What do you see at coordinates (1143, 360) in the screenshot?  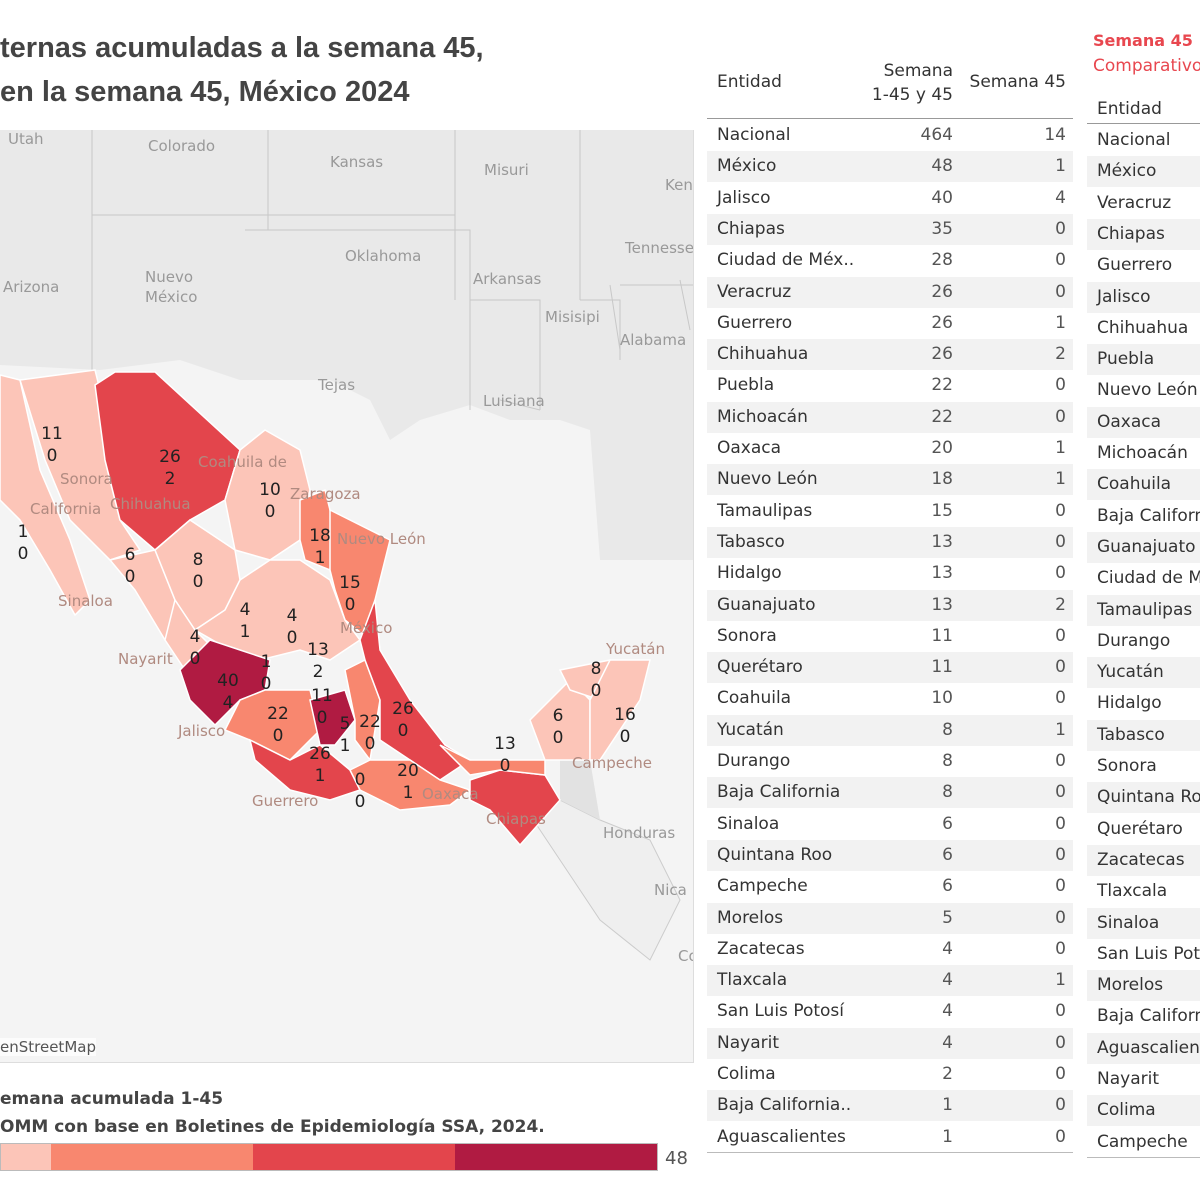 I see `compare-row: Puebla` at bounding box center [1143, 360].